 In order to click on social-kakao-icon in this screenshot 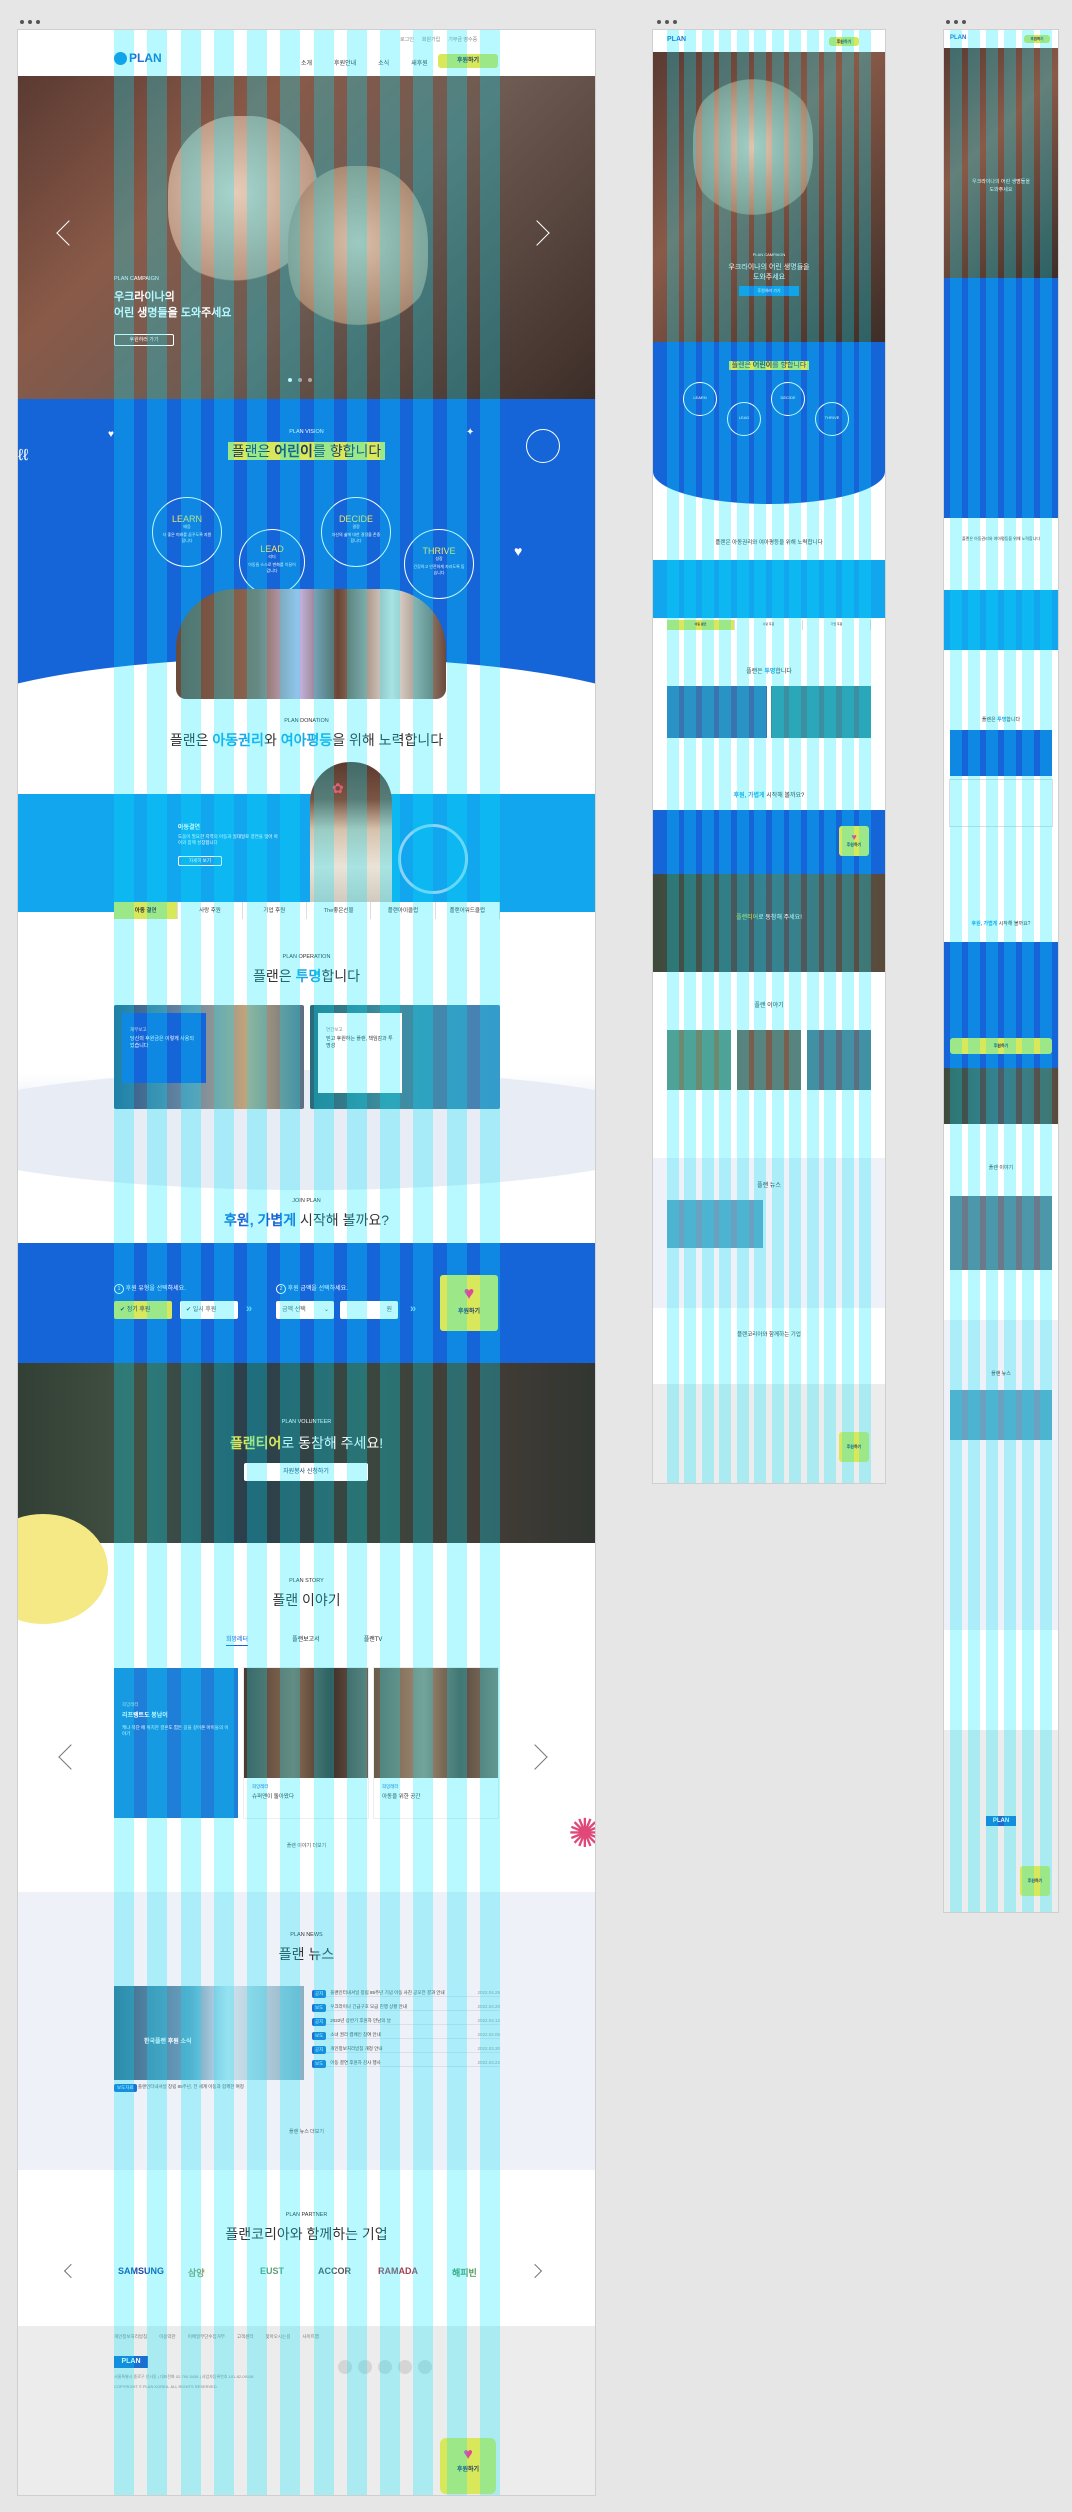, I will do `click(425, 2367)`.